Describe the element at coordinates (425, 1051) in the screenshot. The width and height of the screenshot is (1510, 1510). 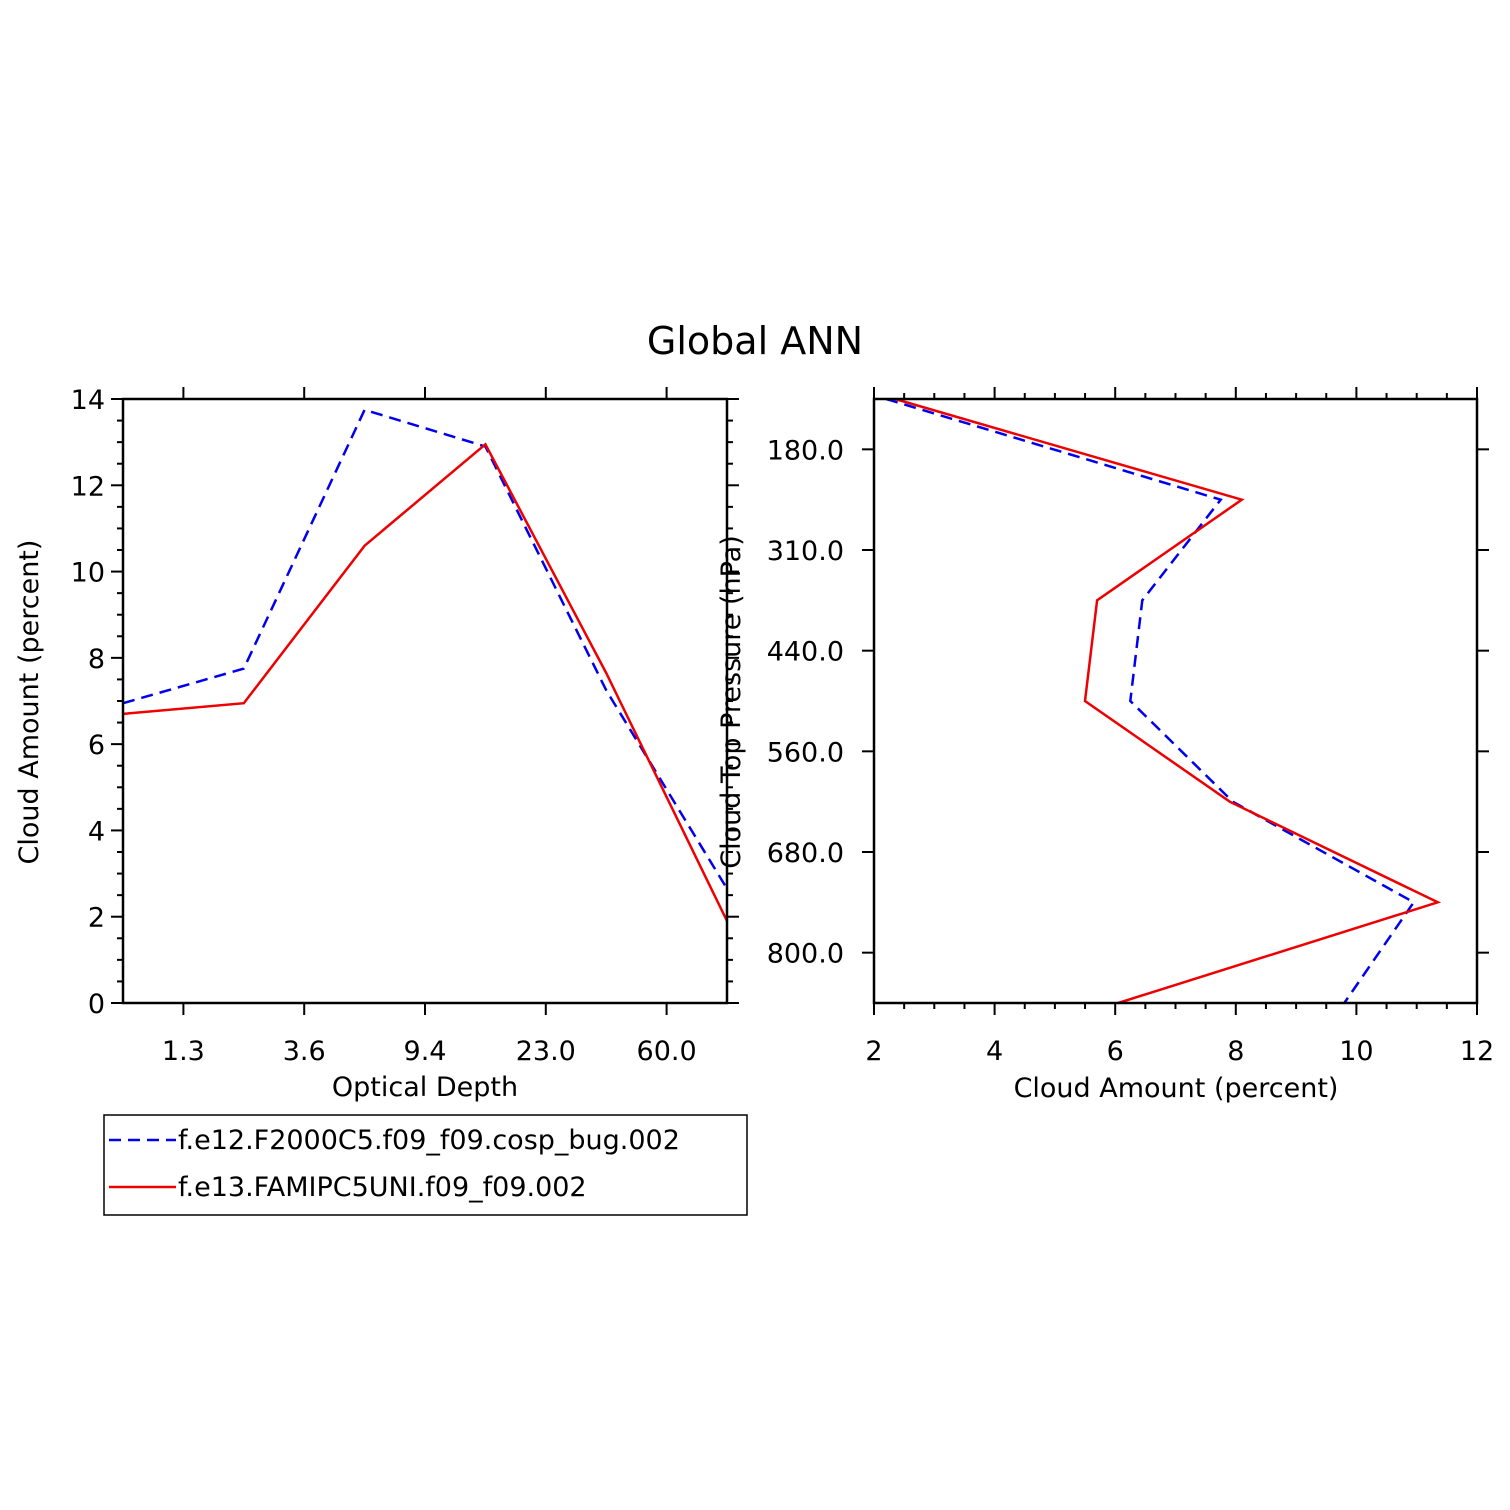
I see `left-x-tick-label: 9.4` at that location.